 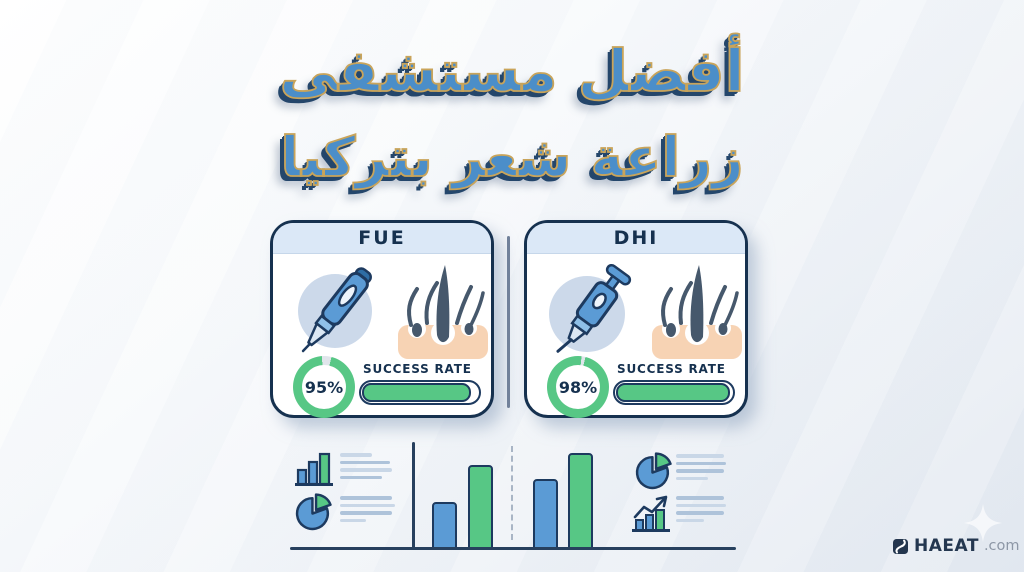 I want to click on fue-success-percent: 95%, so click(x=324, y=387).